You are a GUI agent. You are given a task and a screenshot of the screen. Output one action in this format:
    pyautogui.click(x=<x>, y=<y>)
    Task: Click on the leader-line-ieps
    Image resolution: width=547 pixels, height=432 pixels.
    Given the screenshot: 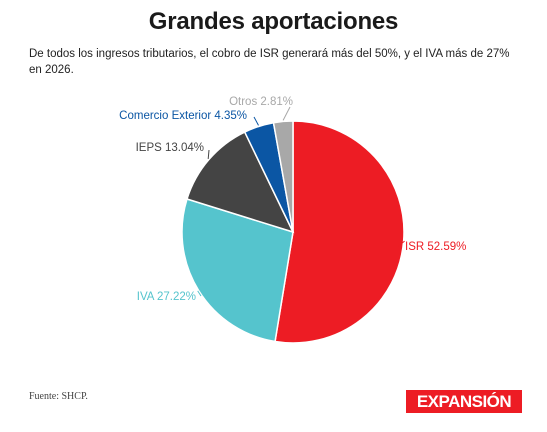 What is the action you would take?
    pyautogui.click(x=208, y=154)
    